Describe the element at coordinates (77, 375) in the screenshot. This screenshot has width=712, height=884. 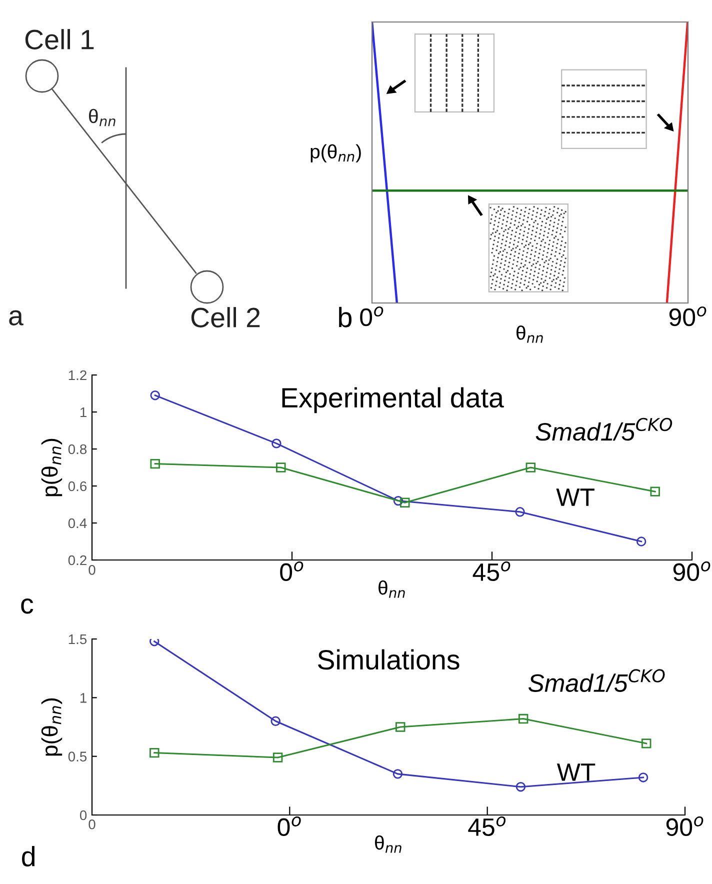
I see `y-tick-label: 1.2` at that location.